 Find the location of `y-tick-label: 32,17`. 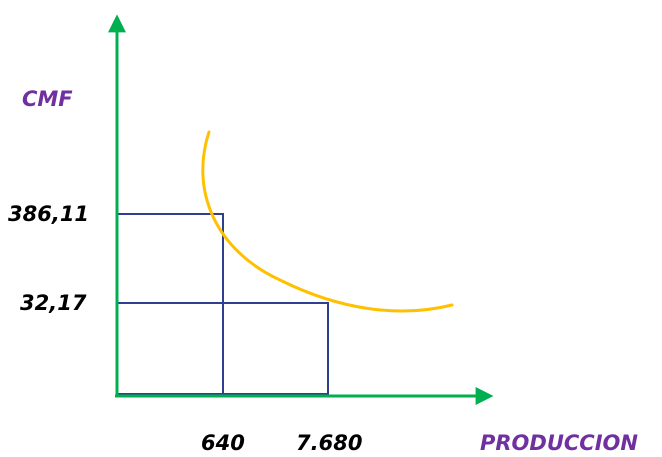

y-tick-label: 32,17 is located at coordinates (53, 303).